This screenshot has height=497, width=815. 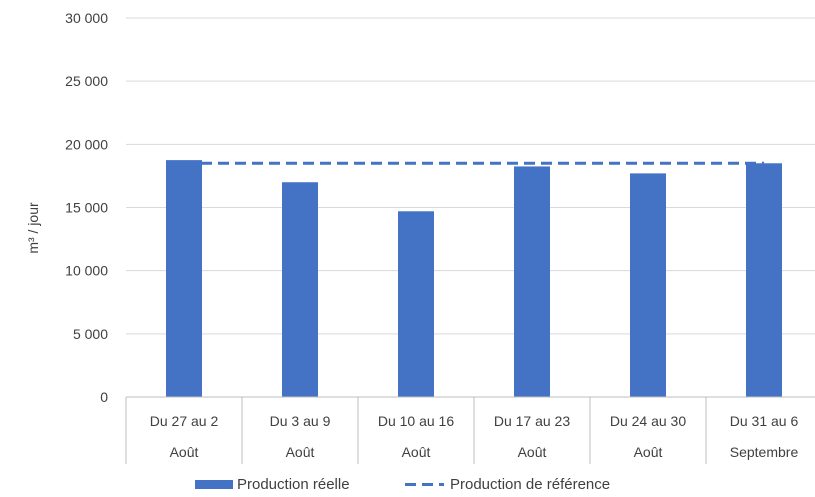 What do you see at coordinates (90, 334) in the screenshot?
I see `y-tick-label: 5 000` at bounding box center [90, 334].